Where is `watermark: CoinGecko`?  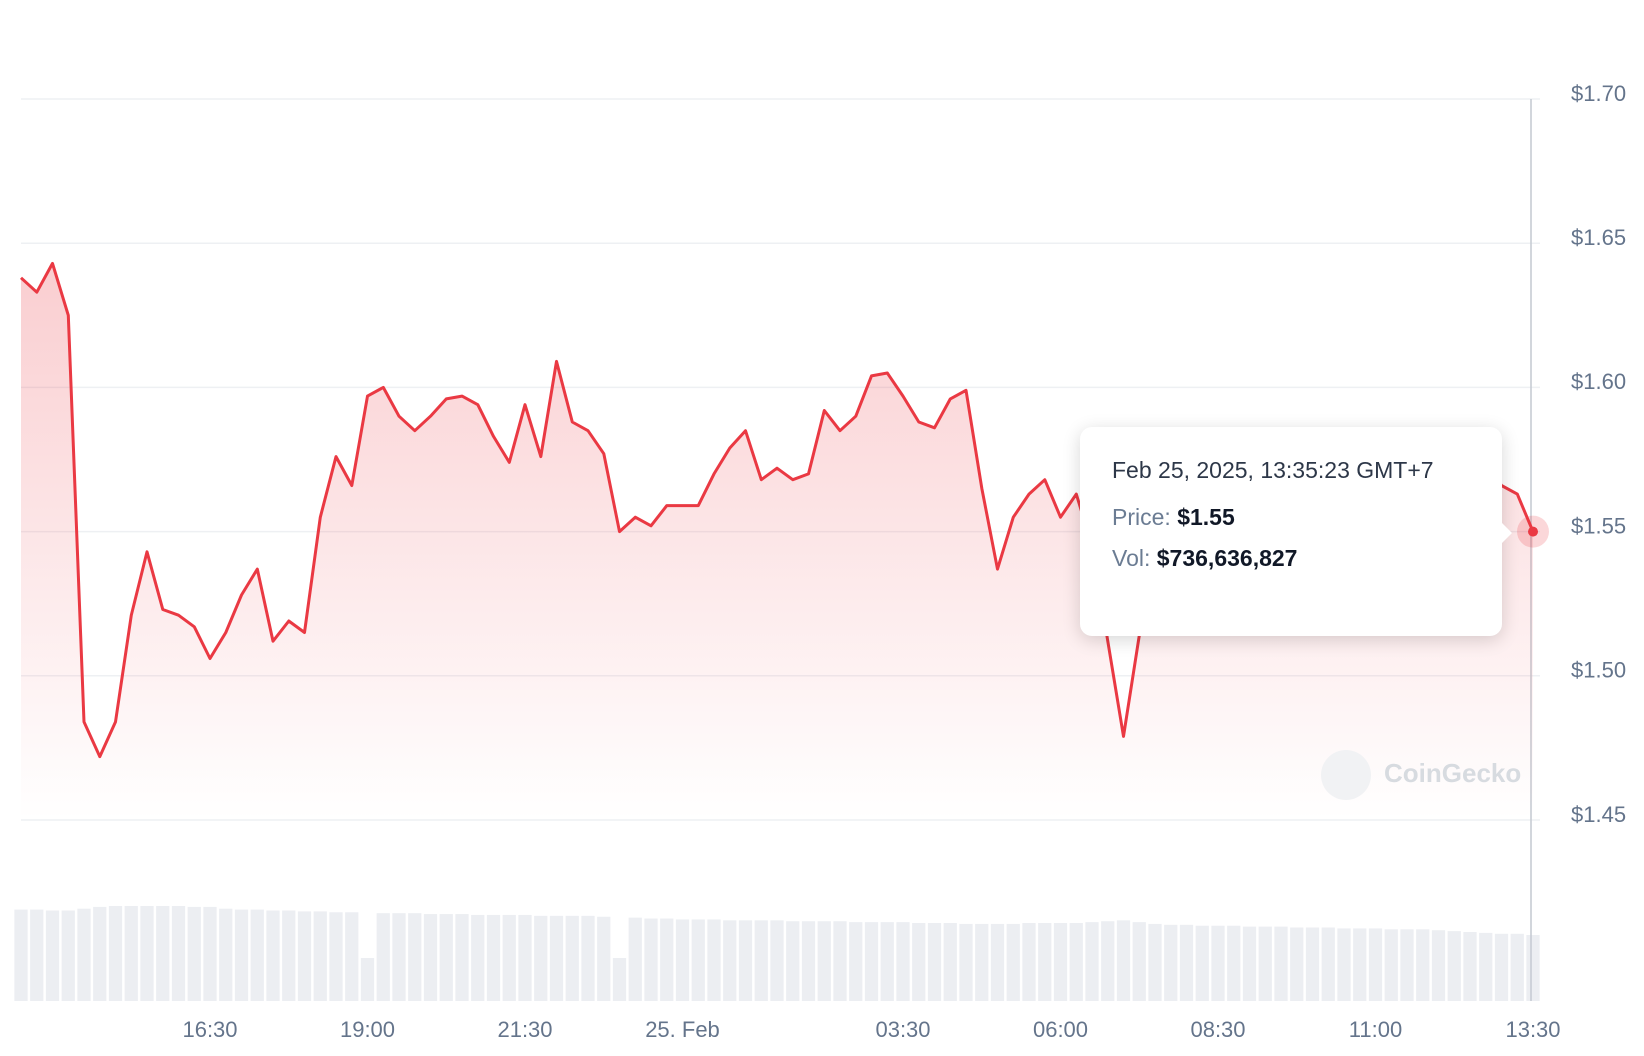
watermark: CoinGecko is located at coordinates (1421, 775).